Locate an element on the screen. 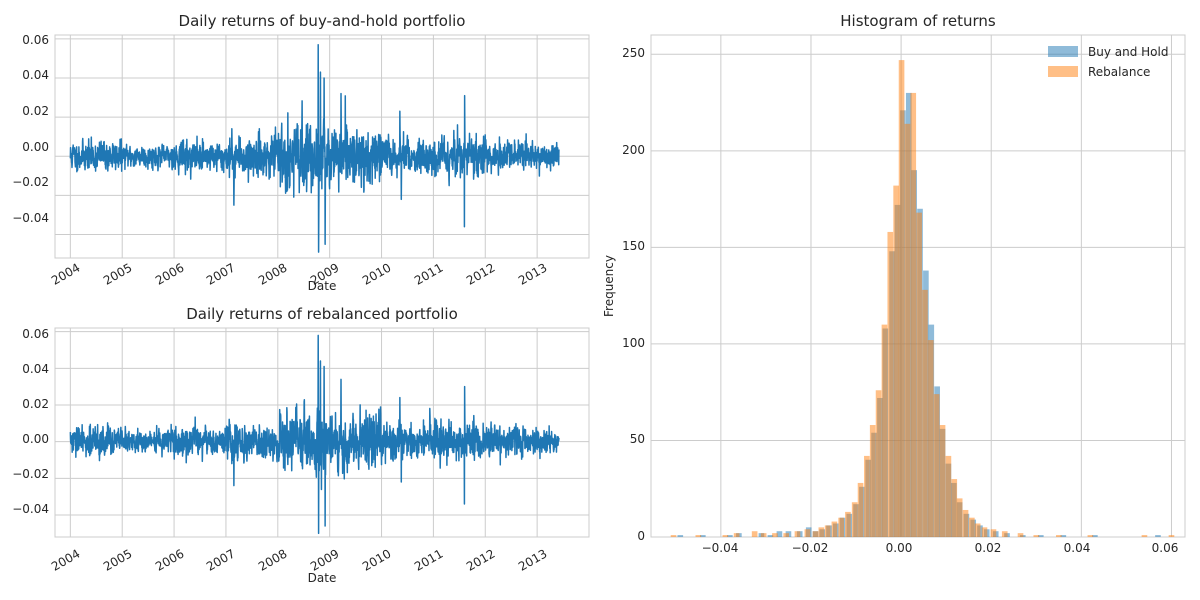  returns-line is located at coordinates (314, 148).